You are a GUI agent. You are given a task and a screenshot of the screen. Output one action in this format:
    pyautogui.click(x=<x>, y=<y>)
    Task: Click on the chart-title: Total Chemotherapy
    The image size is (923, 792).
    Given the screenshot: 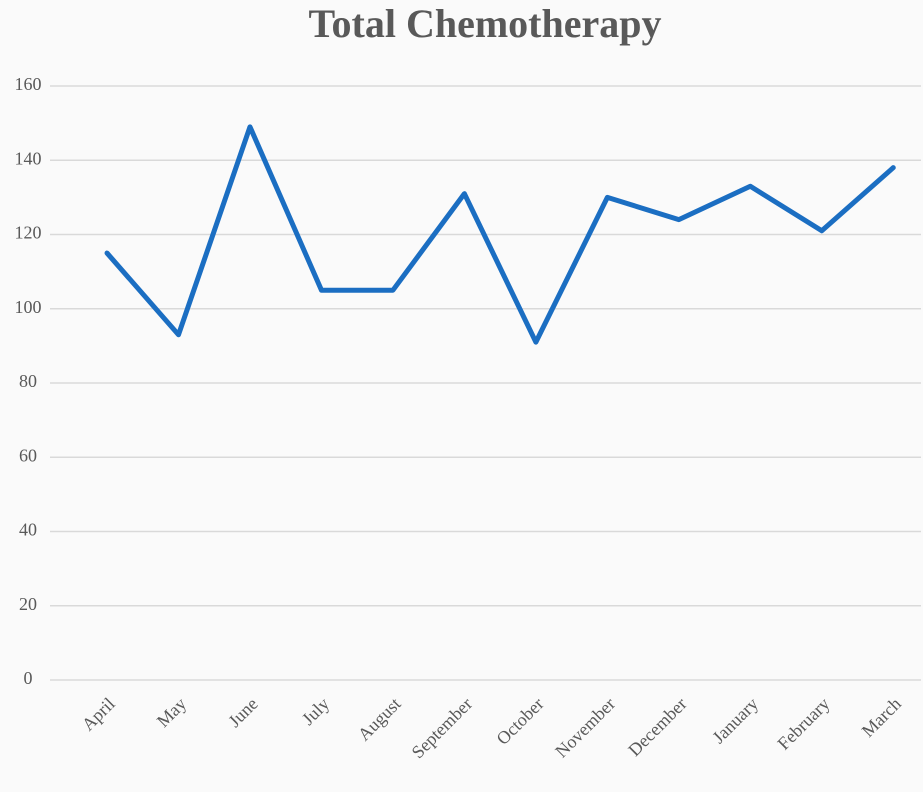 What is the action you would take?
    pyautogui.click(x=485, y=23)
    